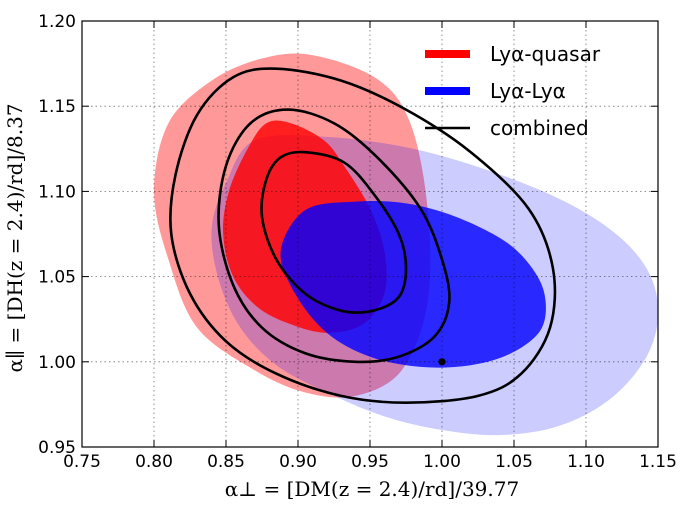  I want to click on x-tick-label: 0.75, so click(82, 462).